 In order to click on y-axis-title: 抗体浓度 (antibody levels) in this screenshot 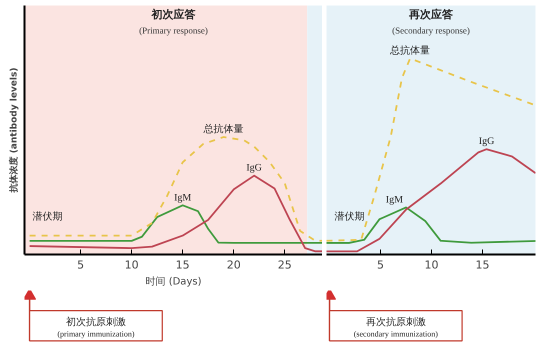, I will do `click(14, 131)`.